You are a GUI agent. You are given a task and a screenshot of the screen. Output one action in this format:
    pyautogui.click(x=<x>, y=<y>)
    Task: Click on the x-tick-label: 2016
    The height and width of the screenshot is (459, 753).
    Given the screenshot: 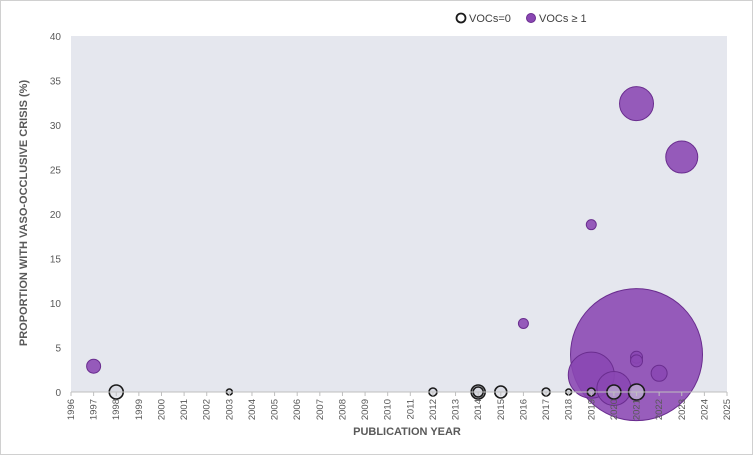 What is the action you would take?
    pyautogui.click(x=523, y=409)
    